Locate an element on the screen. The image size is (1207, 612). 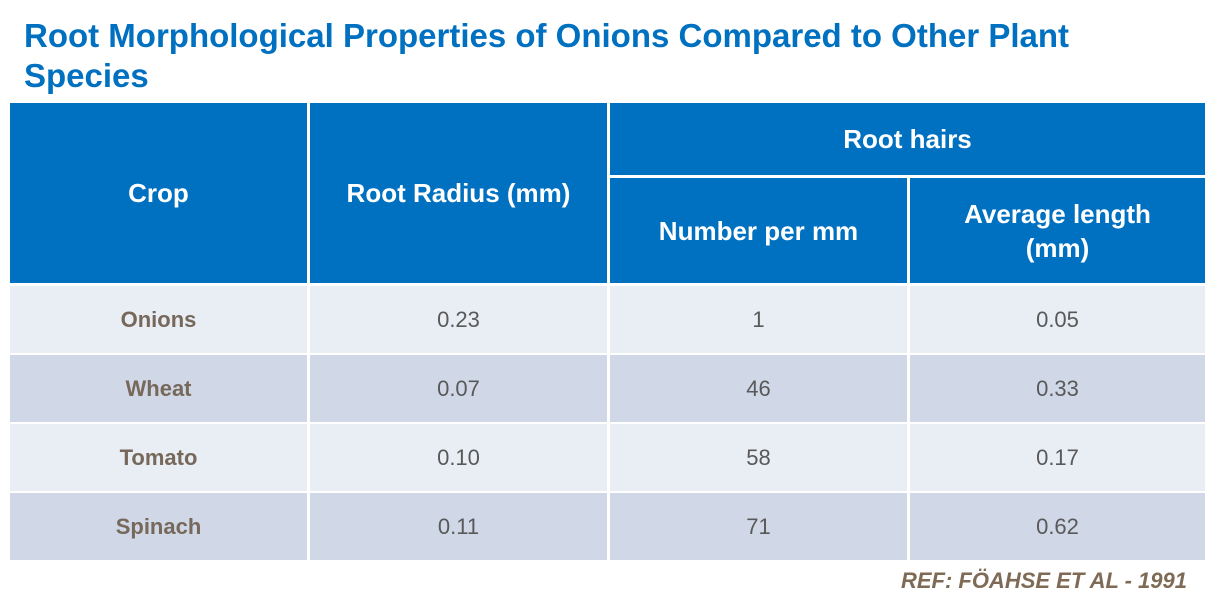
data-cell: 71 is located at coordinates (758, 526).